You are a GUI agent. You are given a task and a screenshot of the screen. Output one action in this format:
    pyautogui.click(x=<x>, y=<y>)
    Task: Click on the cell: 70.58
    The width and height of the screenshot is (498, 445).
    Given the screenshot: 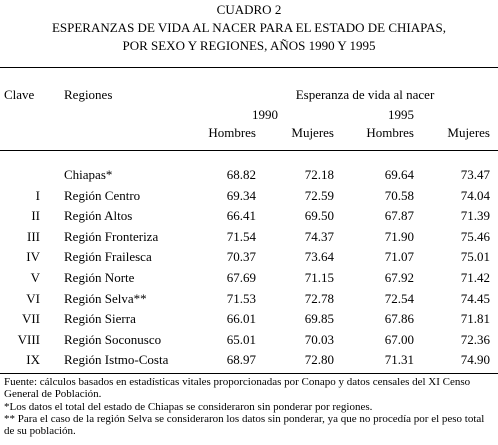 What is the action you would take?
    pyautogui.click(x=399, y=195)
    